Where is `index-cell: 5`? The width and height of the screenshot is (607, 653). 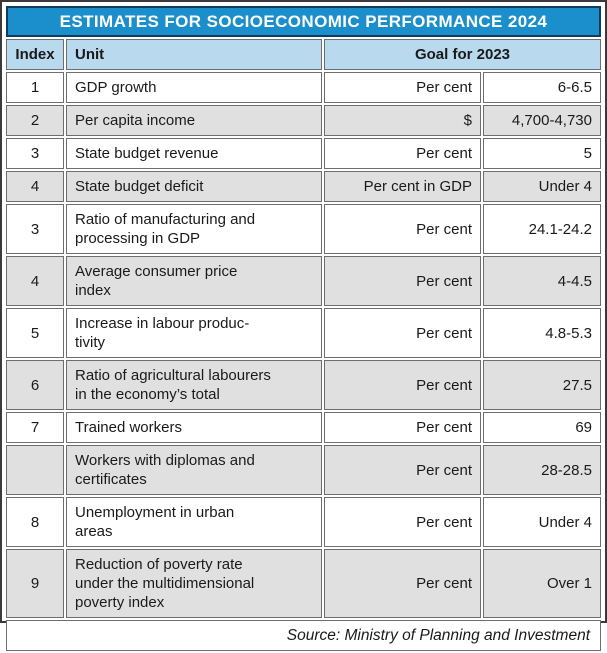 index-cell: 5 is located at coordinates (35, 333).